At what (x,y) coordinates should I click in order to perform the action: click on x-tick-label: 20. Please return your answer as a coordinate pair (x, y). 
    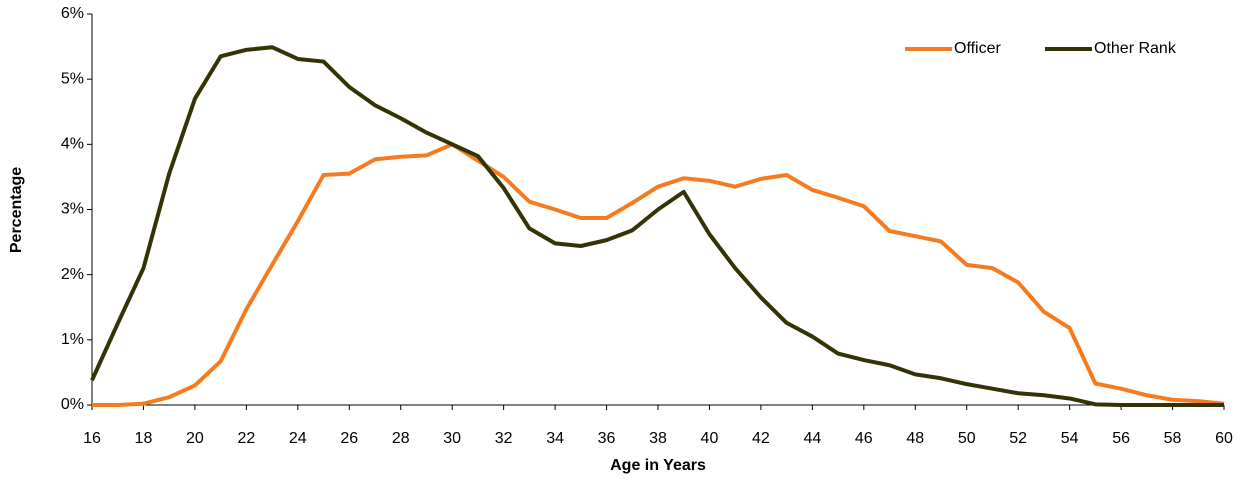
    Looking at the image, I should click on (195, 438).